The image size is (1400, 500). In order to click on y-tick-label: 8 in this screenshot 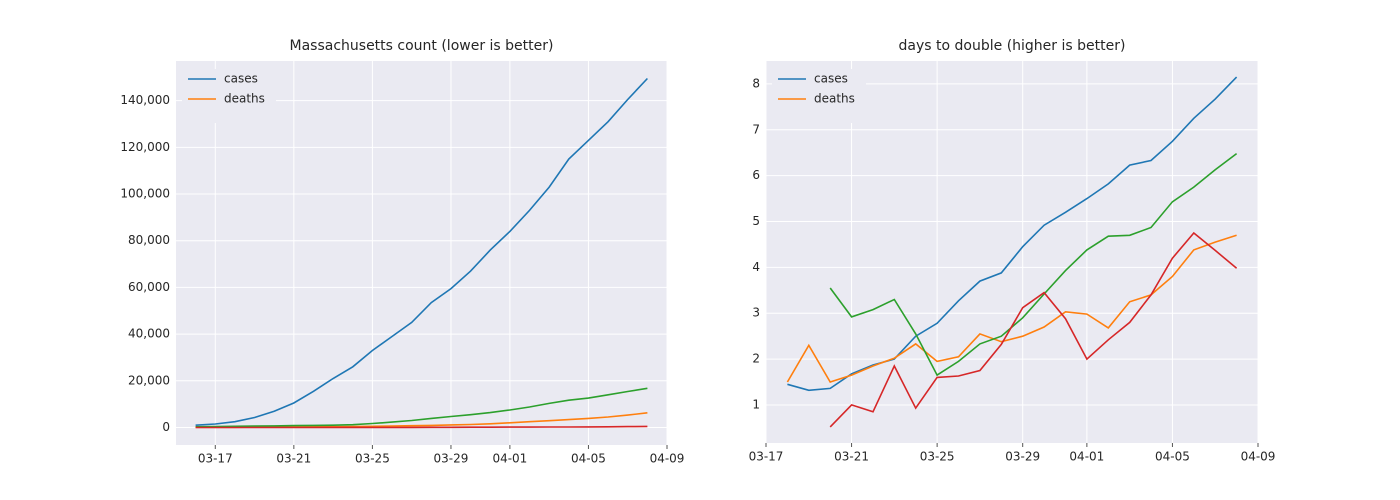, I will do `click(756, 83)`.